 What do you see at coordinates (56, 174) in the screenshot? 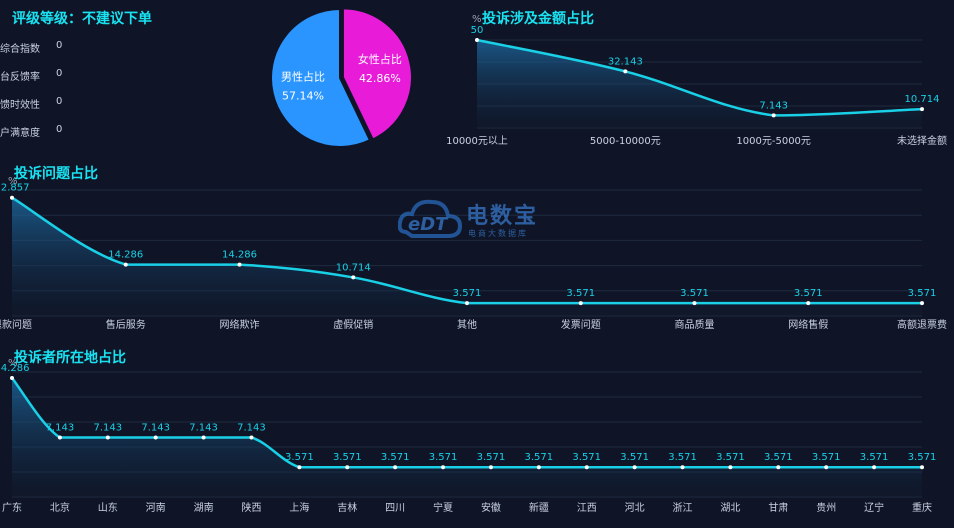
I see `issue-chart-title: 投诉问题占比` at bounding box center [56, 174].